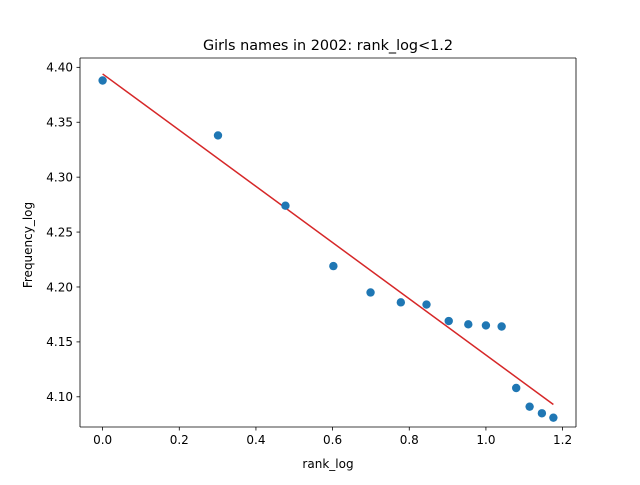 The height and width of the screenshot is (485, 640). What do you see at coordinates (562, 440) in the screenshot?
I see `x-tick-label: 1.2` at bounding box center [562, 440].